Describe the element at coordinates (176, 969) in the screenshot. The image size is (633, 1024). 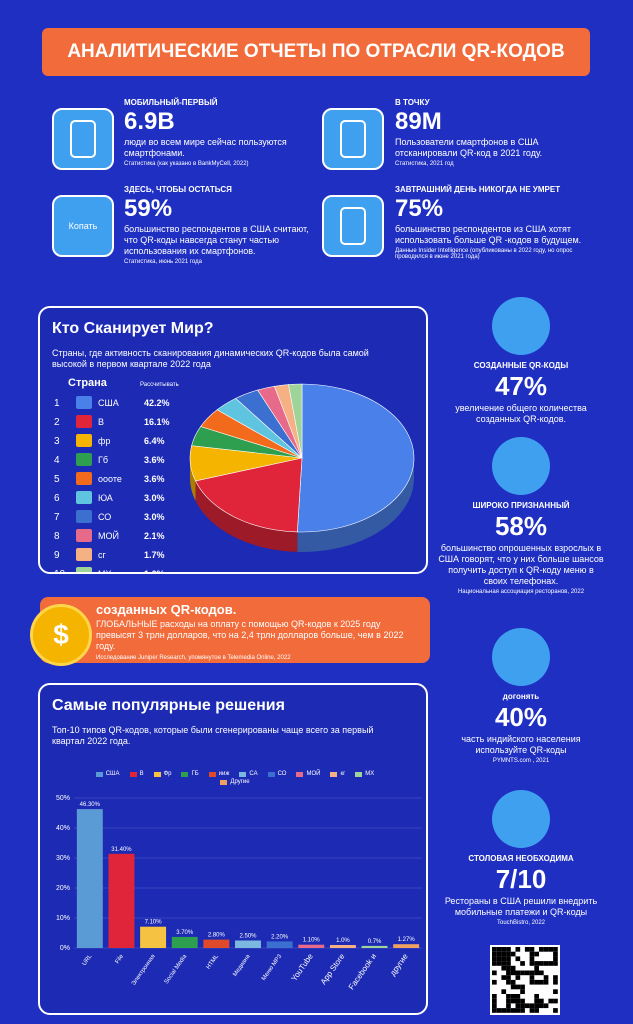
I see `x-tick-label: Social Media` at that location.